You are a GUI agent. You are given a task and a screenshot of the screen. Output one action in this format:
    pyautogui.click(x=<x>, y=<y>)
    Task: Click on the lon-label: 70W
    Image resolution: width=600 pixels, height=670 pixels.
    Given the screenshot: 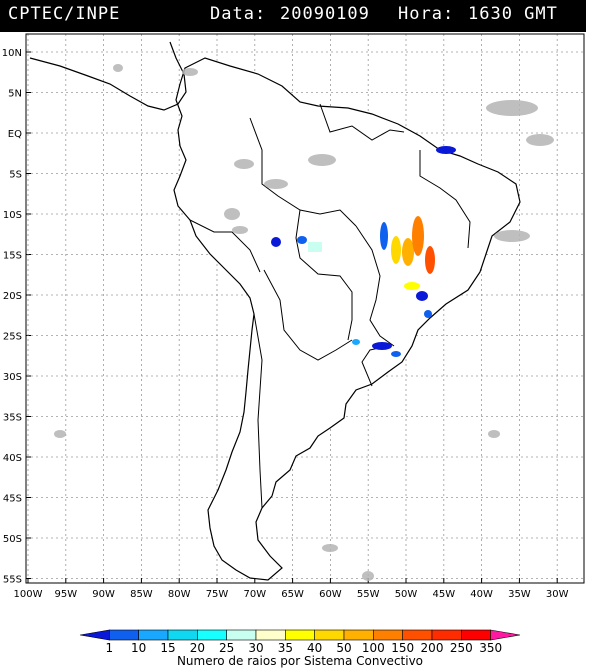 What is the action you would take?
    pyautogui.click(x=254, y=594)
    